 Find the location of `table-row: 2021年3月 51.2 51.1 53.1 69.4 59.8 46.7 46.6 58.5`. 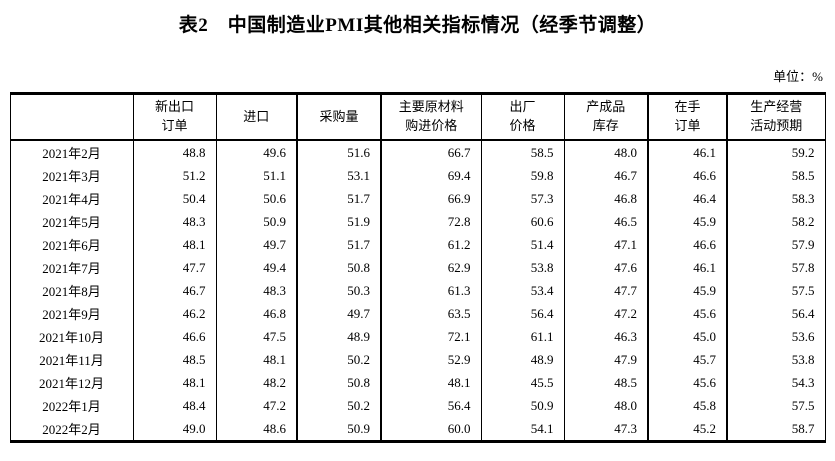

table-row: 2021年3月 51.2 51.1 53.1 69.4 59.8 46.7 46.6 58.5 is located at coordinates (417, 175).